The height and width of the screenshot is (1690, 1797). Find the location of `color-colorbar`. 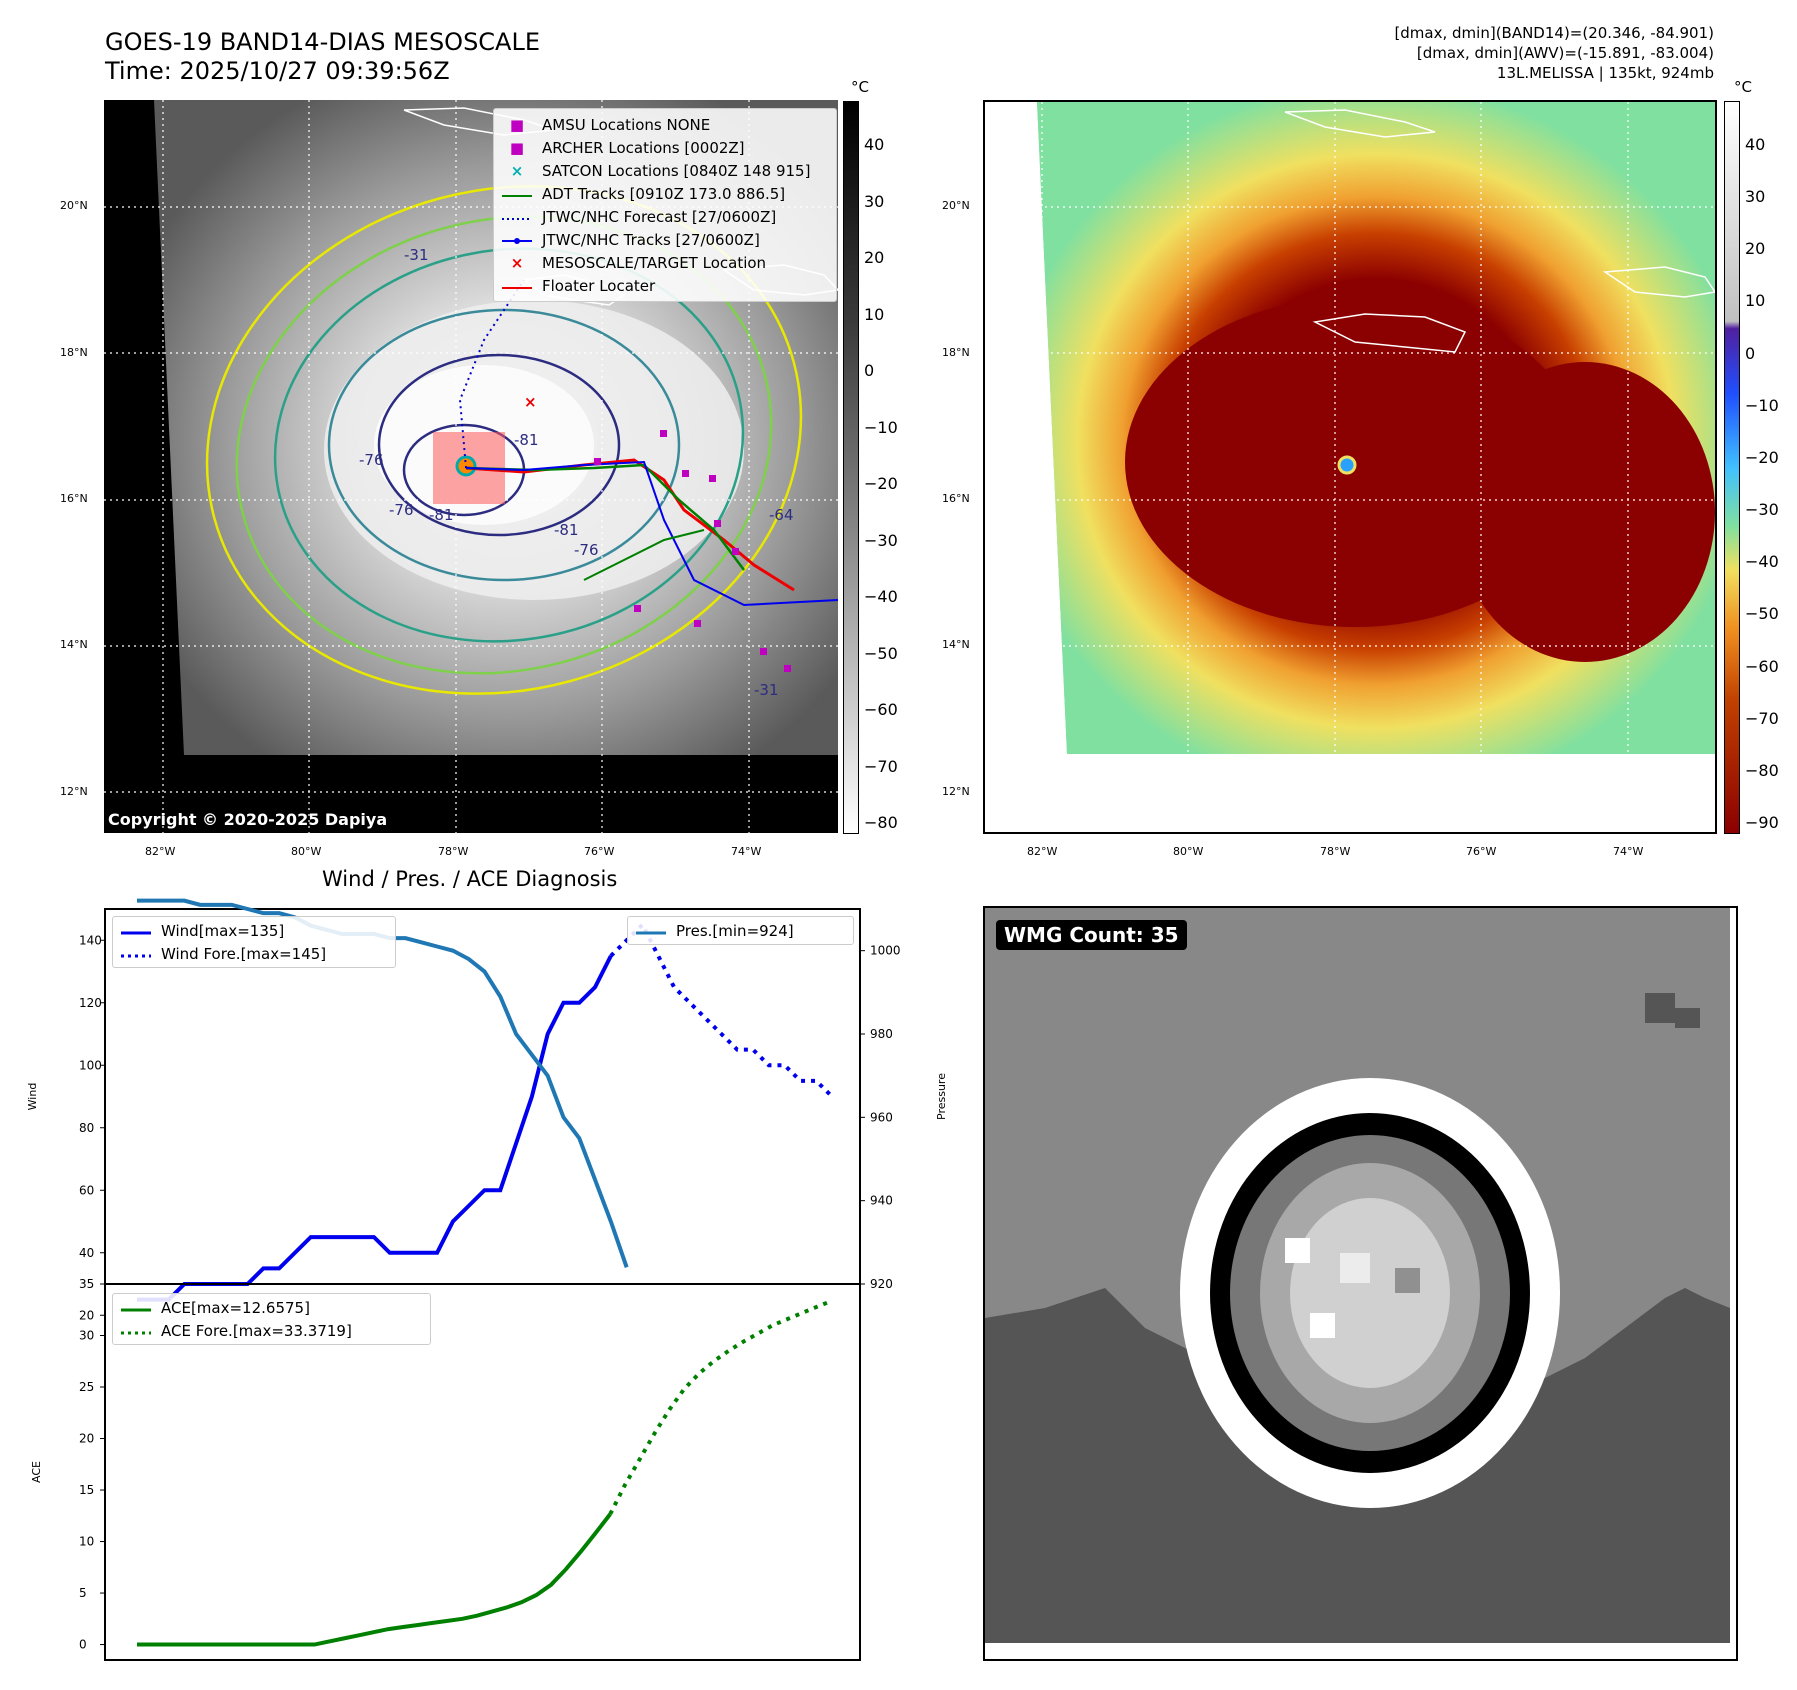

color-colorbar is located at coordinates (1732, 467).